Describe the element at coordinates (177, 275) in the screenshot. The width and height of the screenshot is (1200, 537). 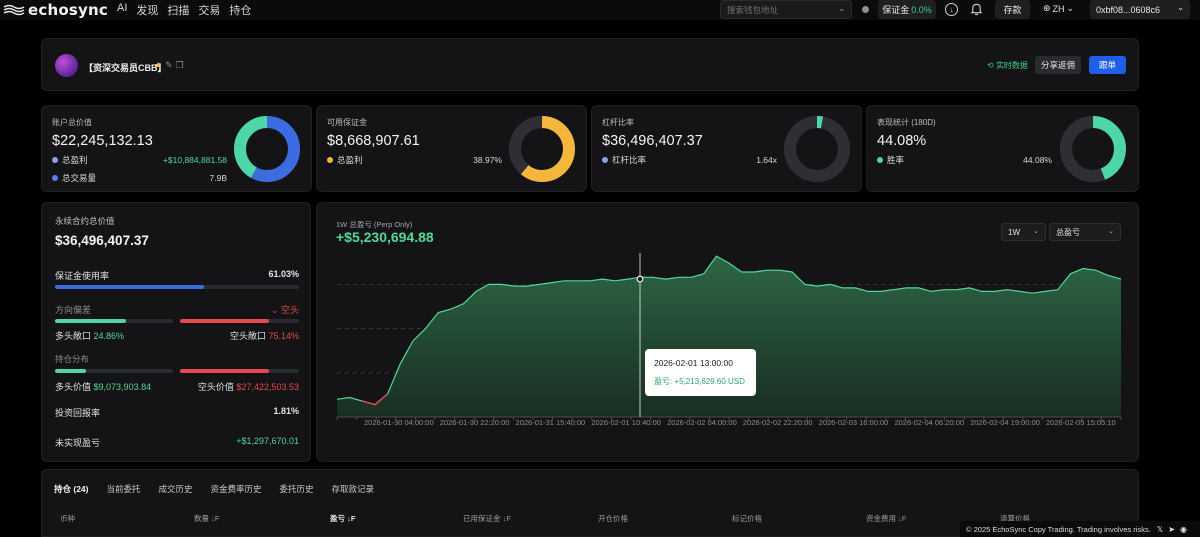
I see `margin-usage-row: 保证金使用率 61.03%` at that location.